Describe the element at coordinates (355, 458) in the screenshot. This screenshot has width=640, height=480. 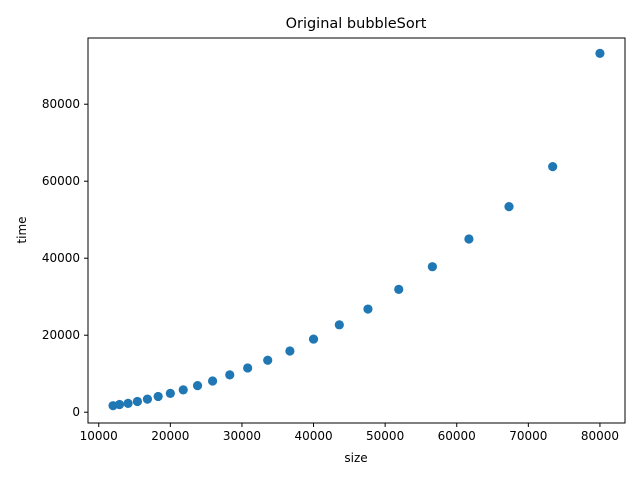
I see `x-axis-label: size` at that location.